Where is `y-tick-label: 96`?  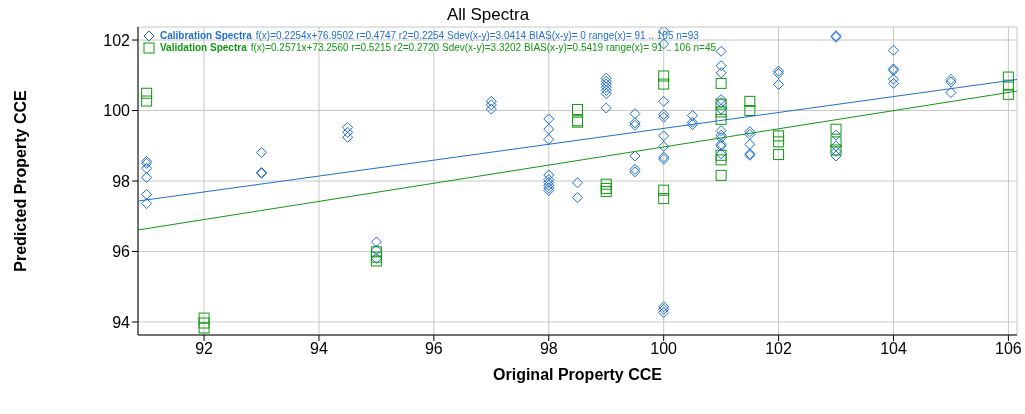
y-tick-label: 96 is located at coordinates (121, 252).